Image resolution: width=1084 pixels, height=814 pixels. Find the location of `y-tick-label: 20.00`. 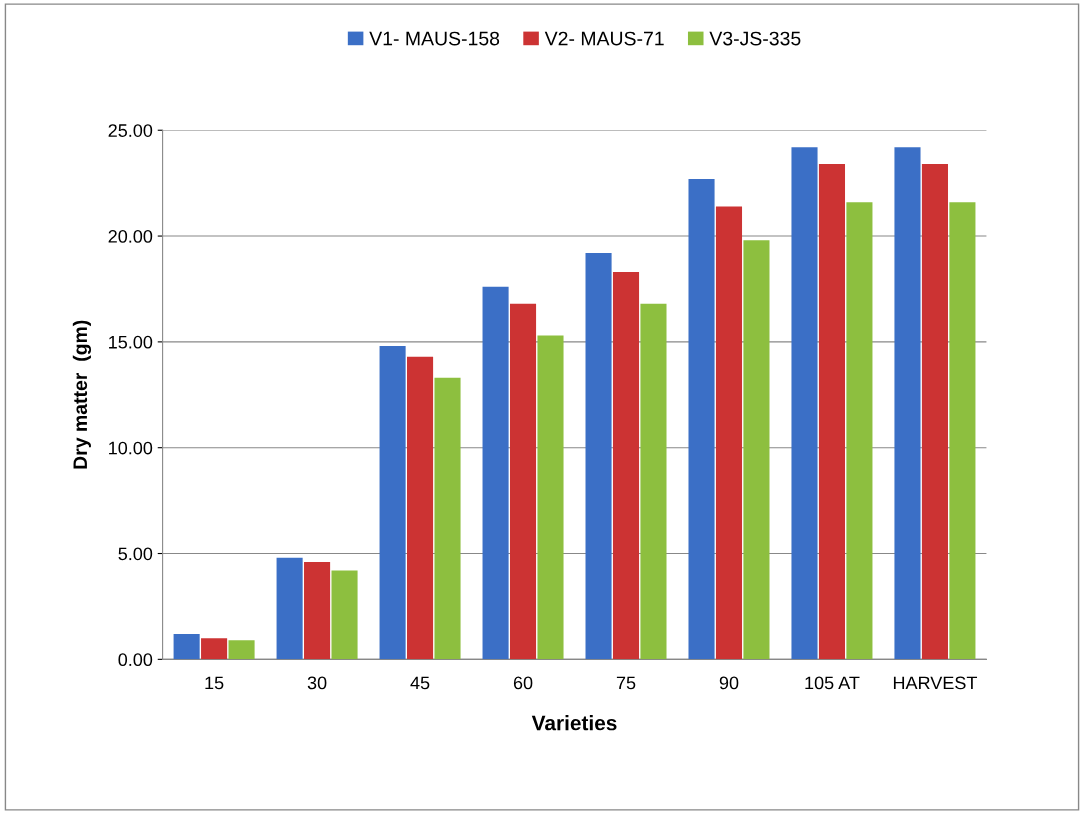

y-tick-label: 20.00 is located at coordinates (130, 236).